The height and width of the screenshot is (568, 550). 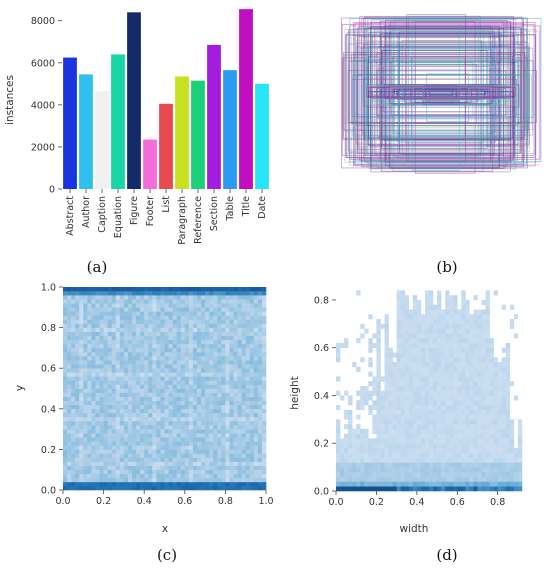 I want to click on bounding-box, so click(x=439, y=91).